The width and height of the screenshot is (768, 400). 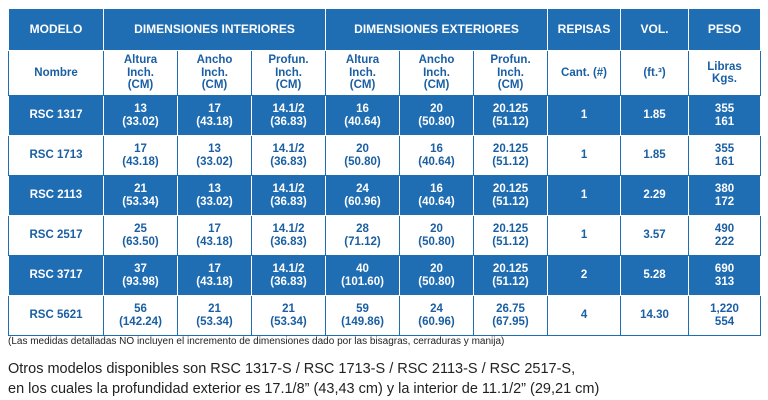 What do you see at coordinates (584, 315) in the screenshot?
I see `data-cell: 4` at bounding box center [584, 315].